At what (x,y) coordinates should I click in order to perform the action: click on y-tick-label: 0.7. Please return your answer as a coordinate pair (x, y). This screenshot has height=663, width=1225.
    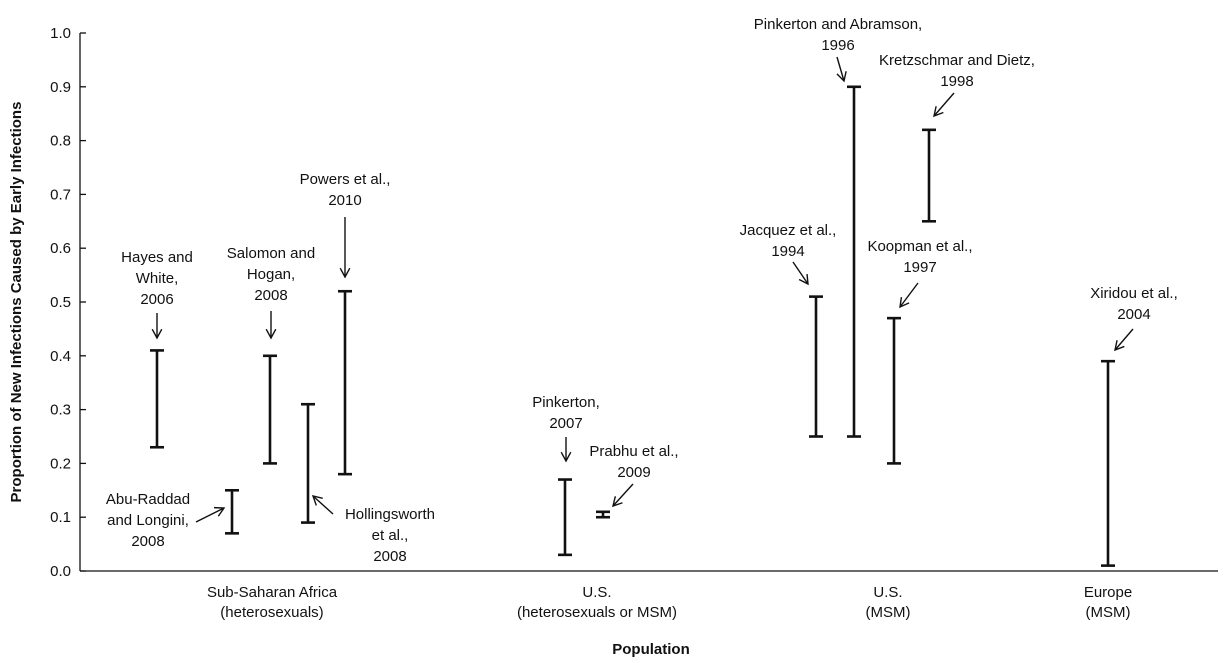
    Looking at the image, I should click on (60, 194).